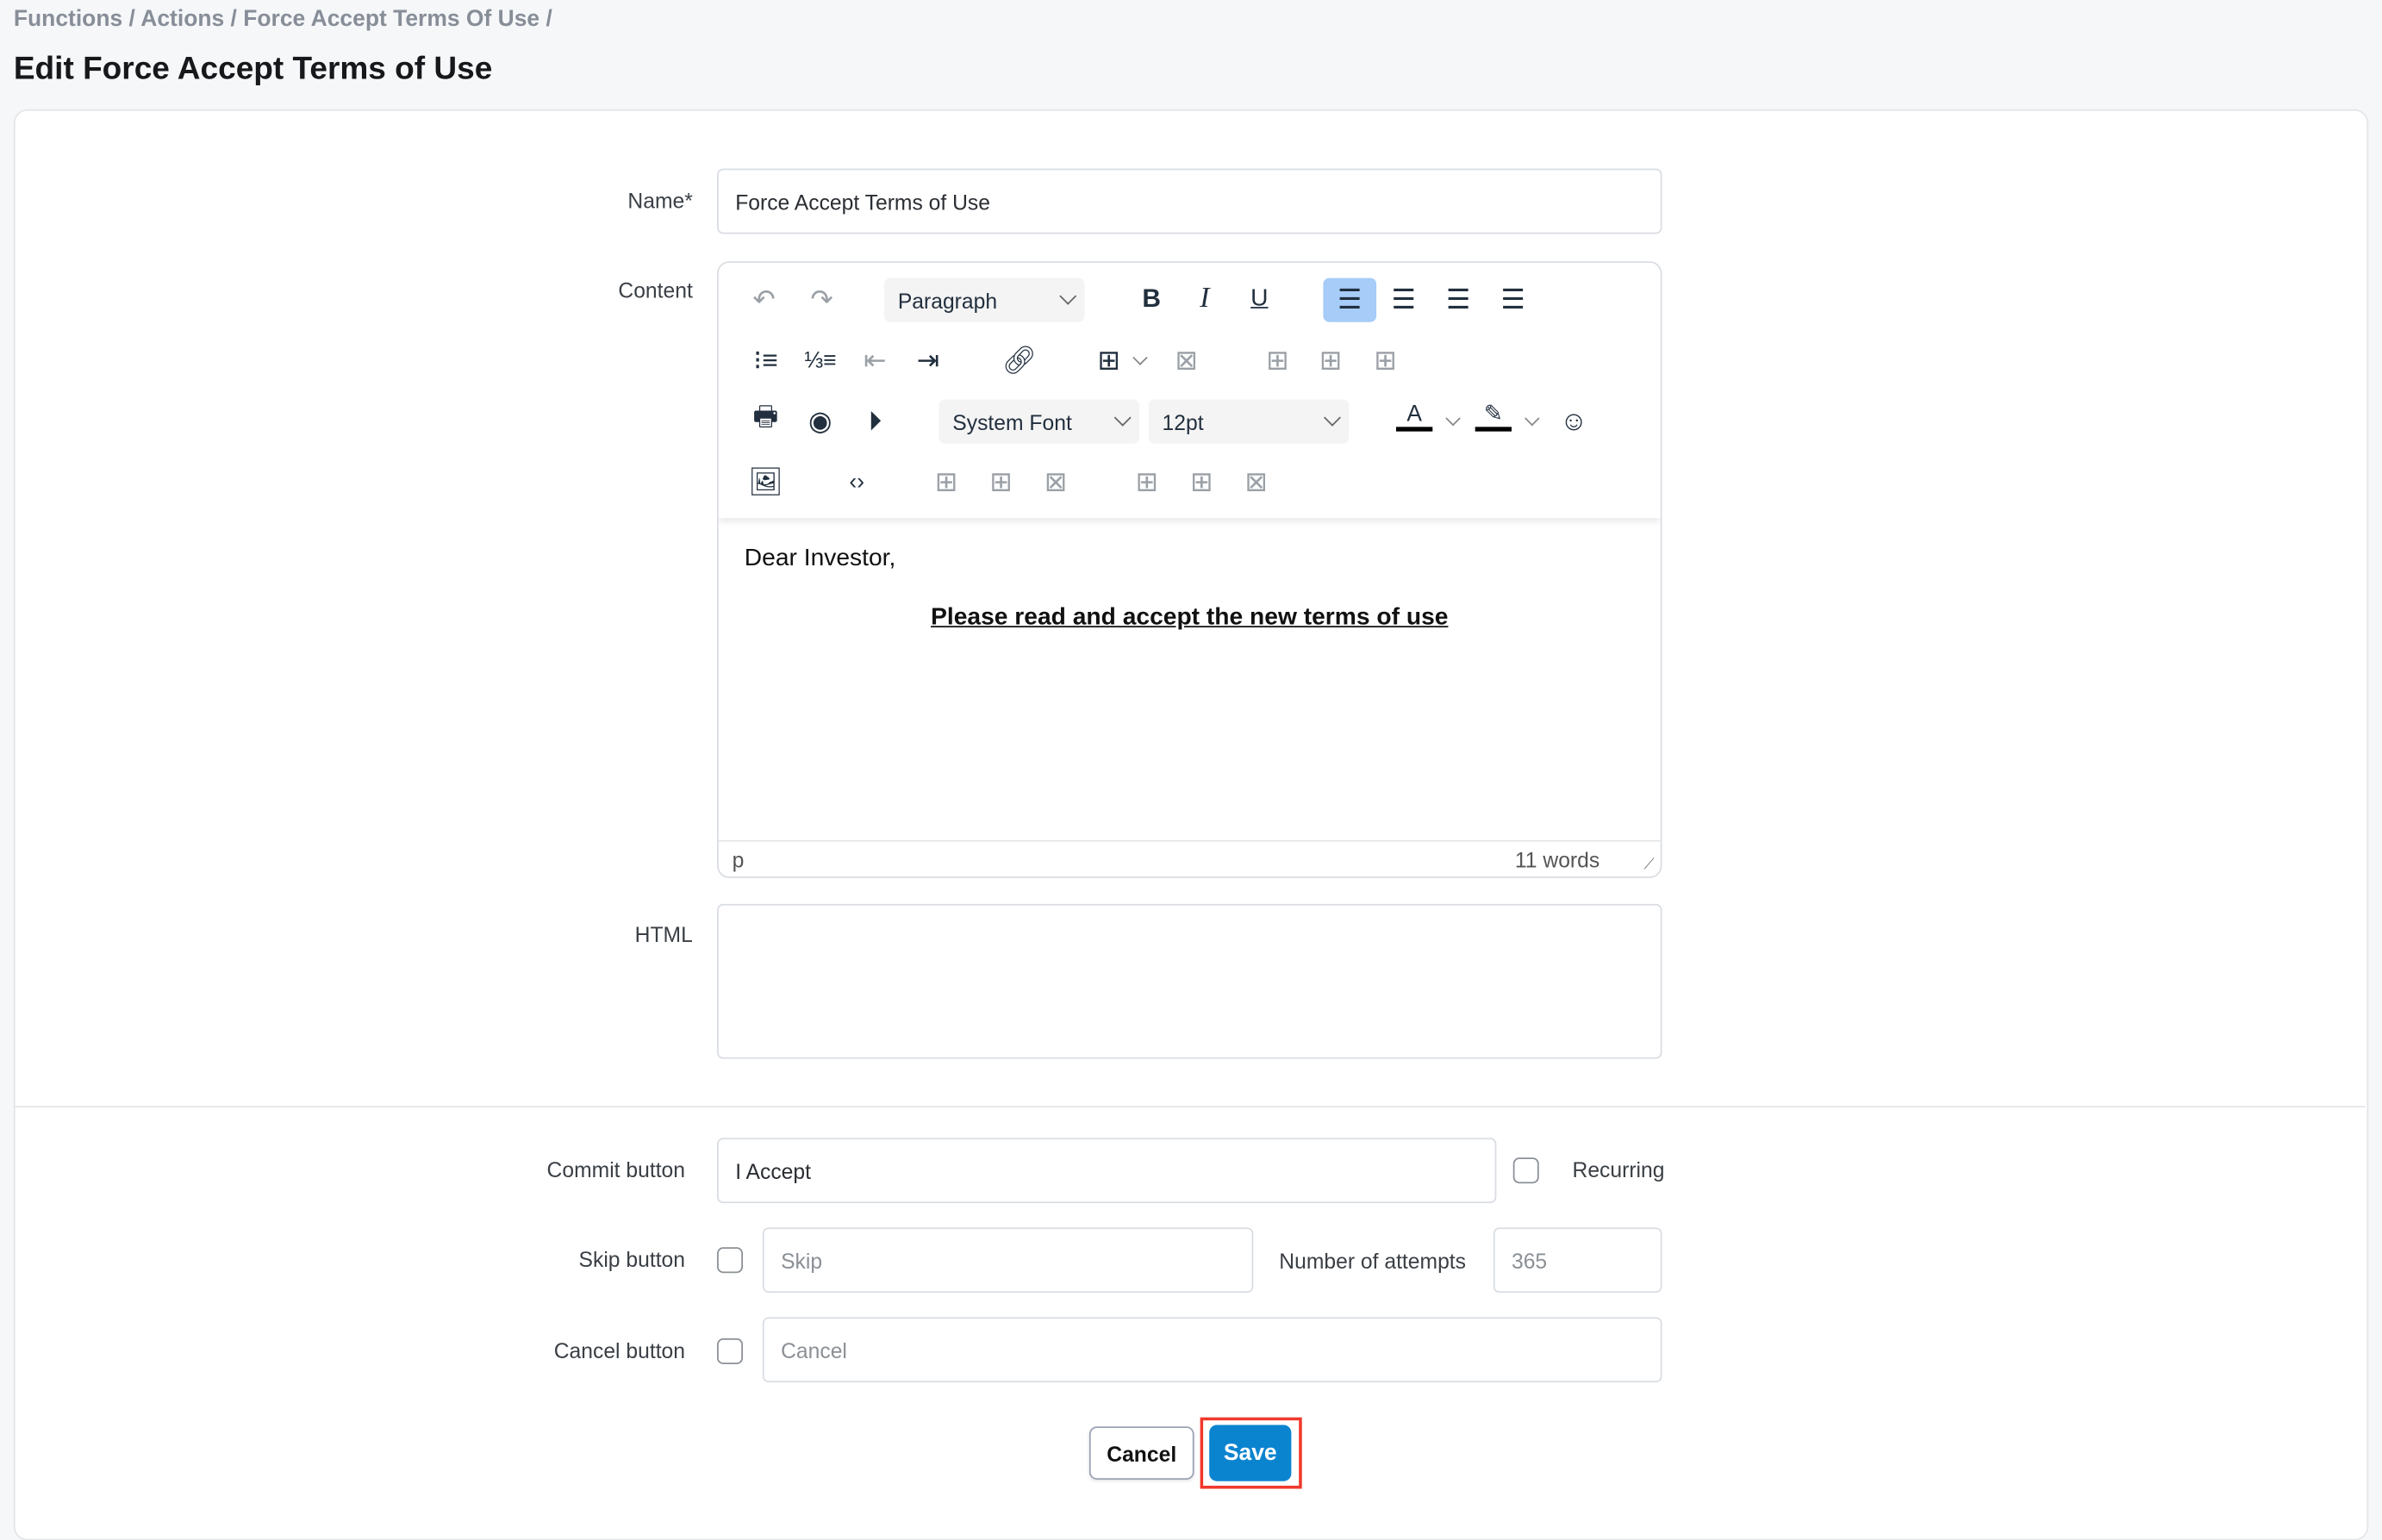 The height and width of the screenshot is (1540, 2382). What do you see at coordinates (1618, 1169) in the screenshot?
I see `recurring-label: Recurring` at bounding box center [1618, 1169].